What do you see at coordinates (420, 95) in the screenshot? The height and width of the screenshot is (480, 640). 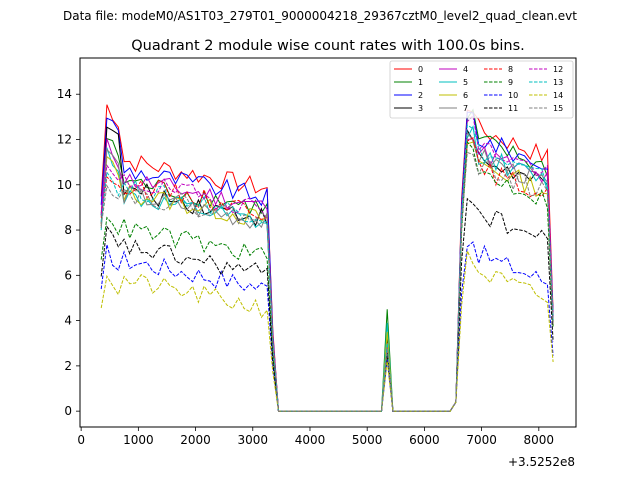 I see `legend-label-2: 2` at bounding box center [420, 95].